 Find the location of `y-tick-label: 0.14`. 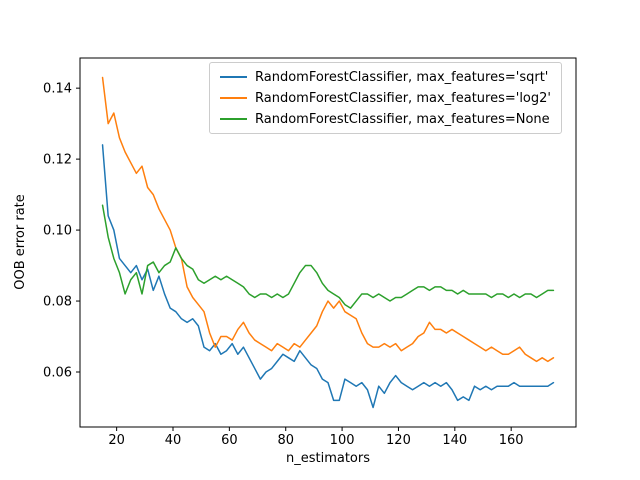

y-tick-label: 0.14 is located at coordinates (57, 89).